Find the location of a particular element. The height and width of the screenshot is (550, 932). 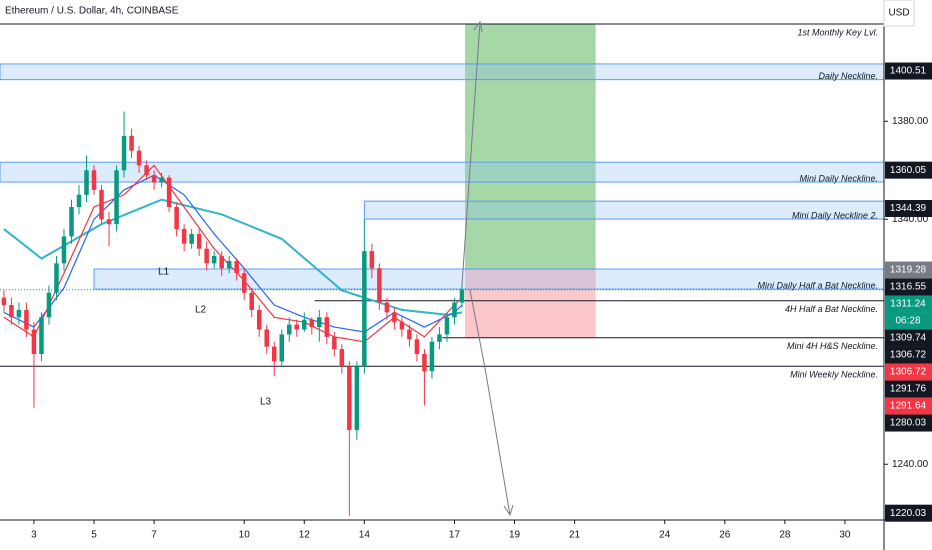

price-tag-label: 1344.39 is located at coordinates (908, 208).